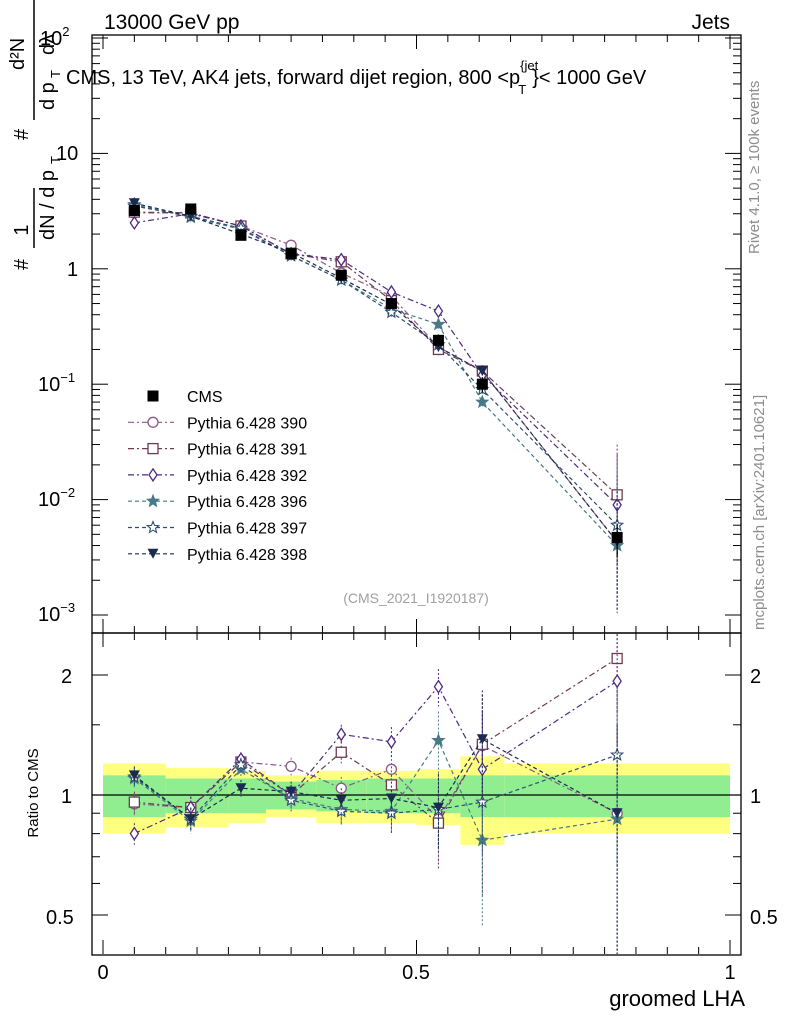  What do you see at coordinates (185, 397) in the screenshot?
I see `legend-item-0: CMS` at bounding box center [185, 397].